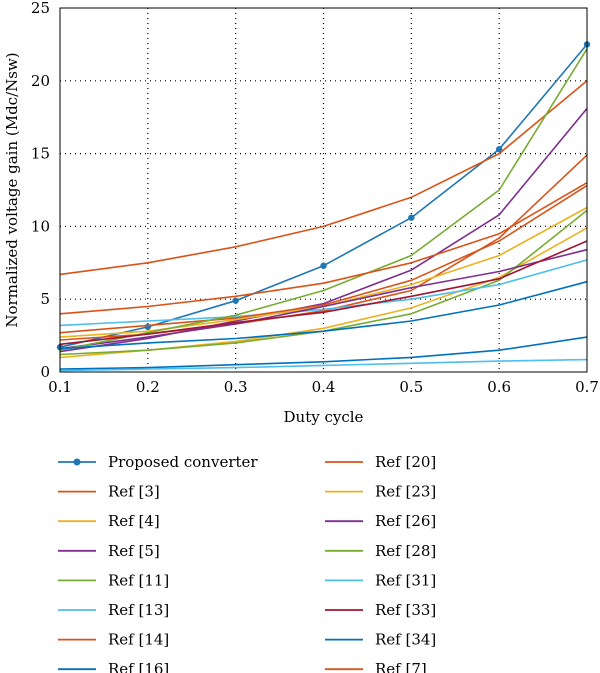 The height and width of the screenshot is (673, 600). Describe the element at coordinates (236, 387) in the screenshot. I see `x-tick-label: 0.3` at that location.